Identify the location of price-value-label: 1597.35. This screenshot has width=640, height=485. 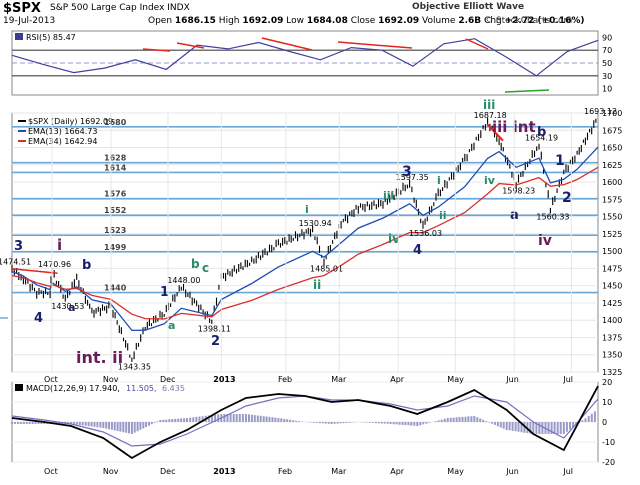
(412, 177).